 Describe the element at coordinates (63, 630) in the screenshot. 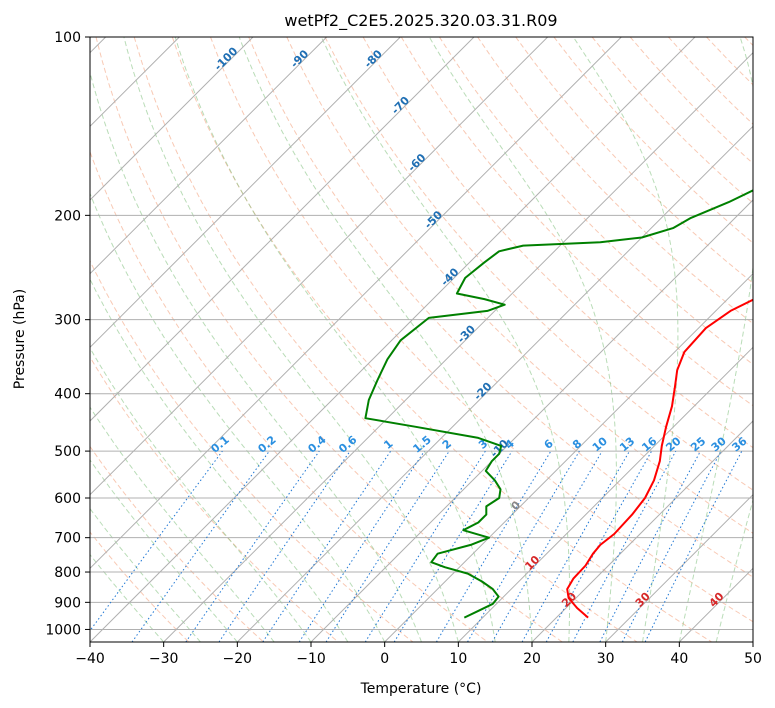

I see `y-tick-label: 1000` at that location.